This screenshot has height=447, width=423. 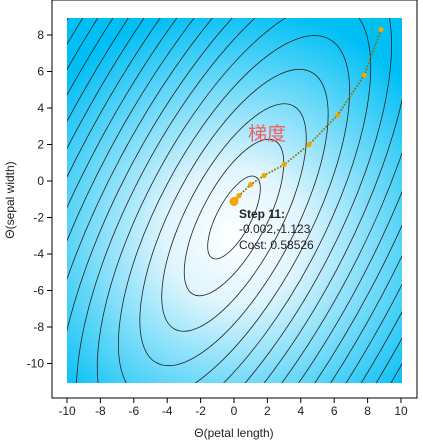 I want to click on y-axis-label: Θ(sepal width), so click(x=10, y=199).